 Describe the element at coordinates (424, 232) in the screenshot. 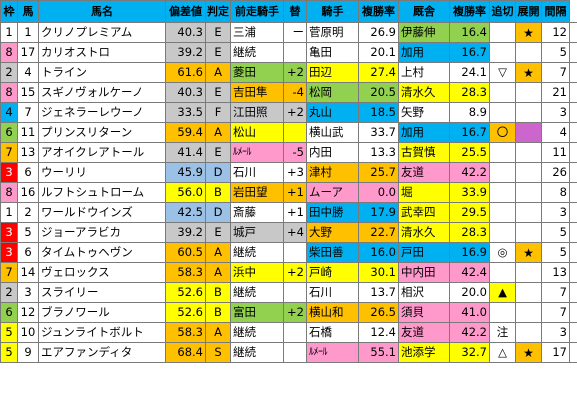

I see `stable-cell: 清水久` at that location.